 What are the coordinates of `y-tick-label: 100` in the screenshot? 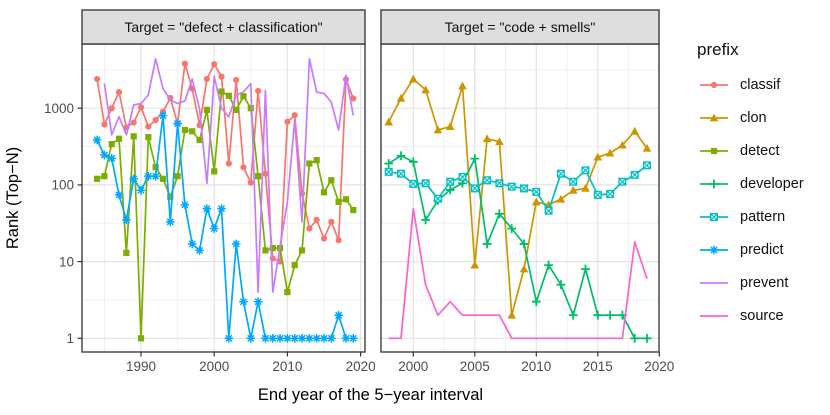 It's located at (62, 185).